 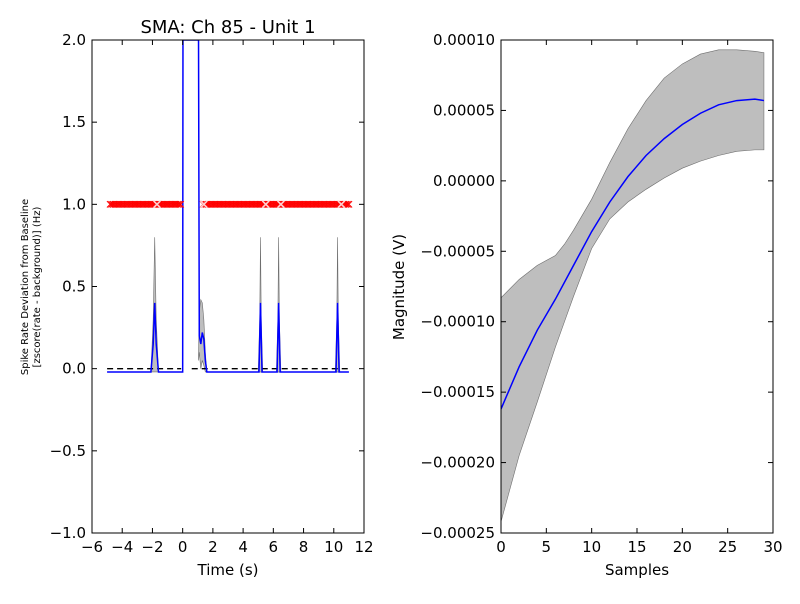 I want to click on x-tick-label: 25, so click(x=727, y=547).